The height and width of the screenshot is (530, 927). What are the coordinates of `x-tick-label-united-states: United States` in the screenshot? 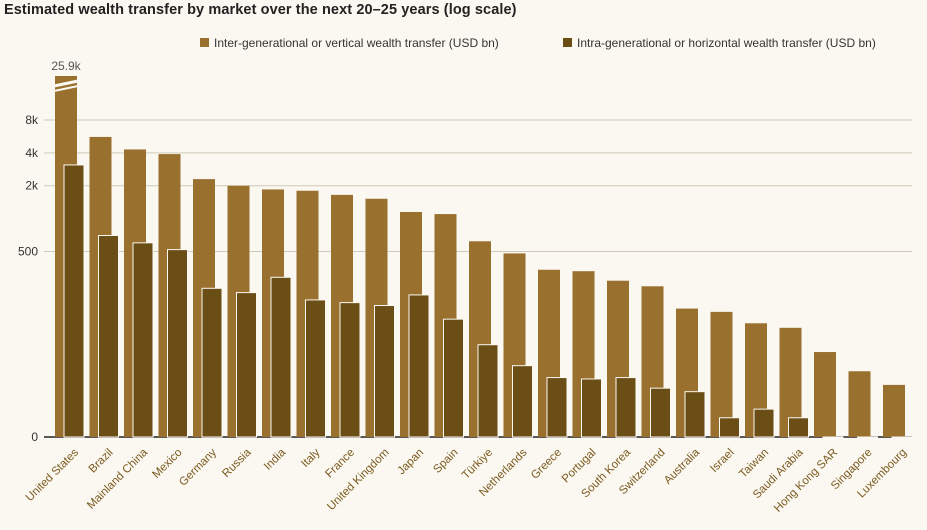 It's located at (52, 474).